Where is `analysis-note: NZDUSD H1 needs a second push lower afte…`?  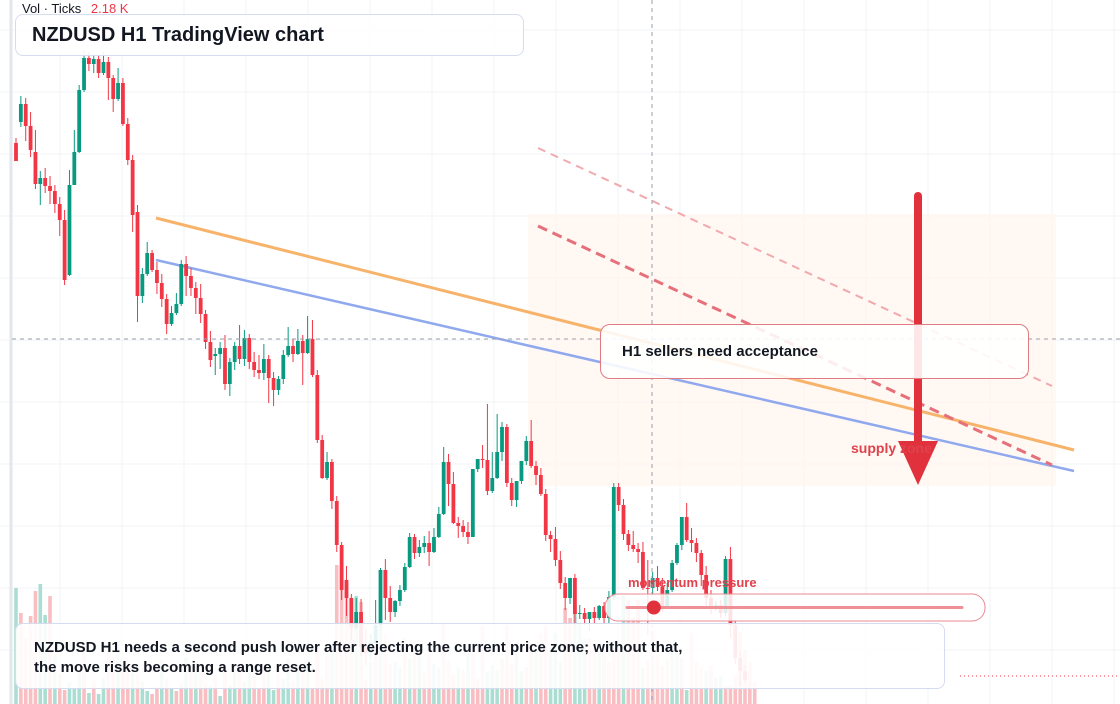 analysis-note: NZDUSD H1 needs a second push lower afte… is located at coordinates (480, 656).